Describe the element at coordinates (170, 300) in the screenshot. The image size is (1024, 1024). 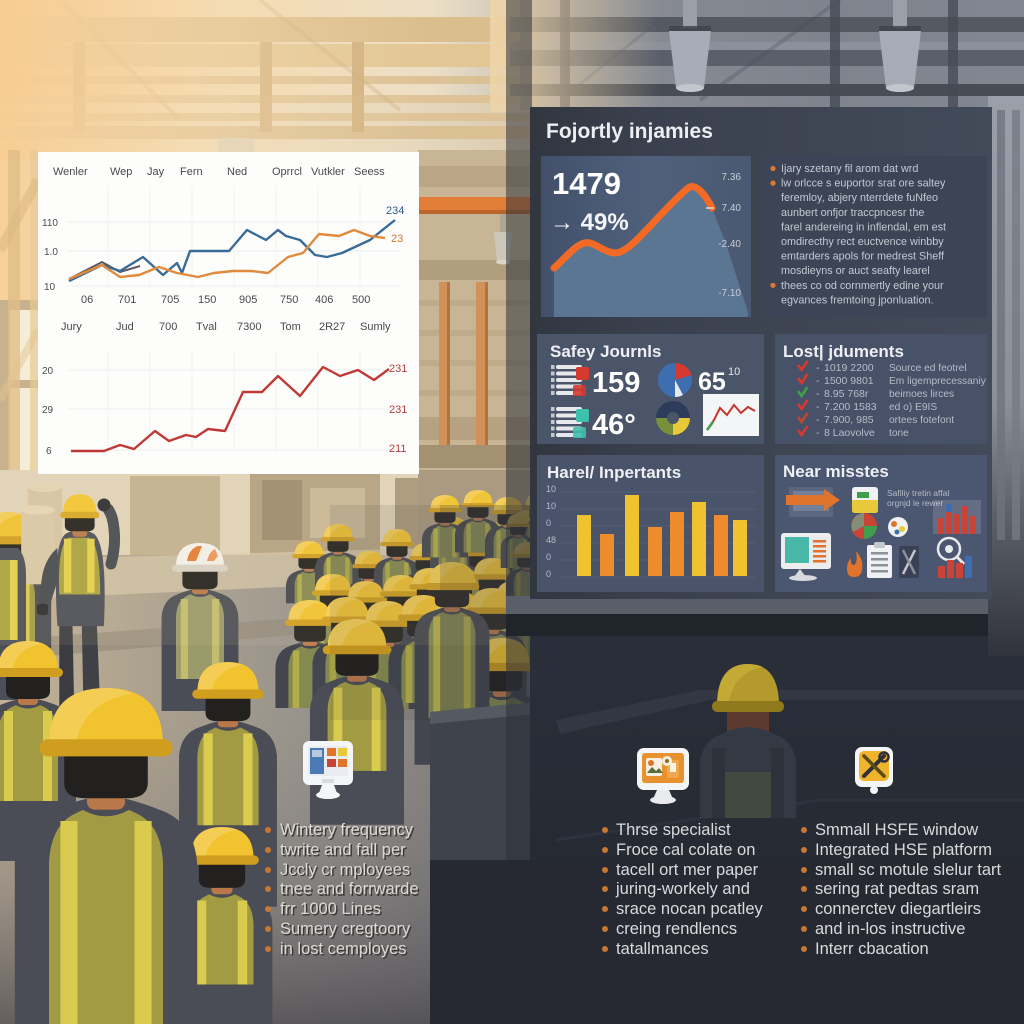
I see `svg-text: 705` at that location.